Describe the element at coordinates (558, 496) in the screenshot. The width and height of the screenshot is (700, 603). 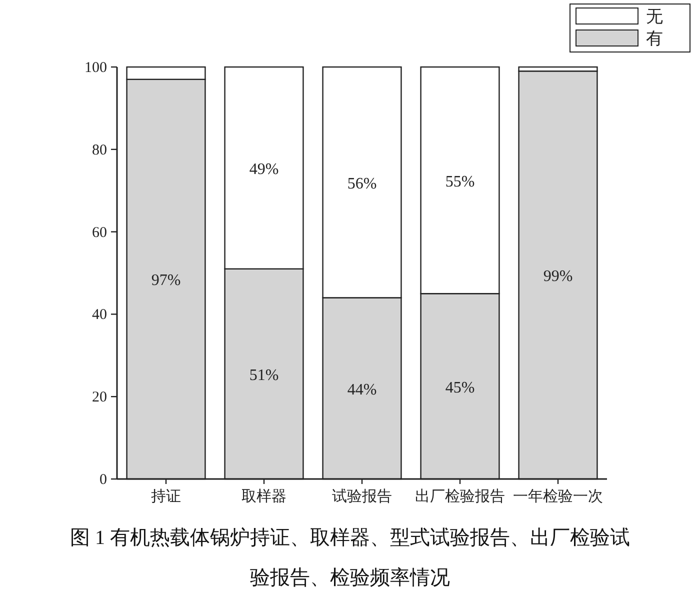
I see `x-tick-label: 一年检验一次` at that location.